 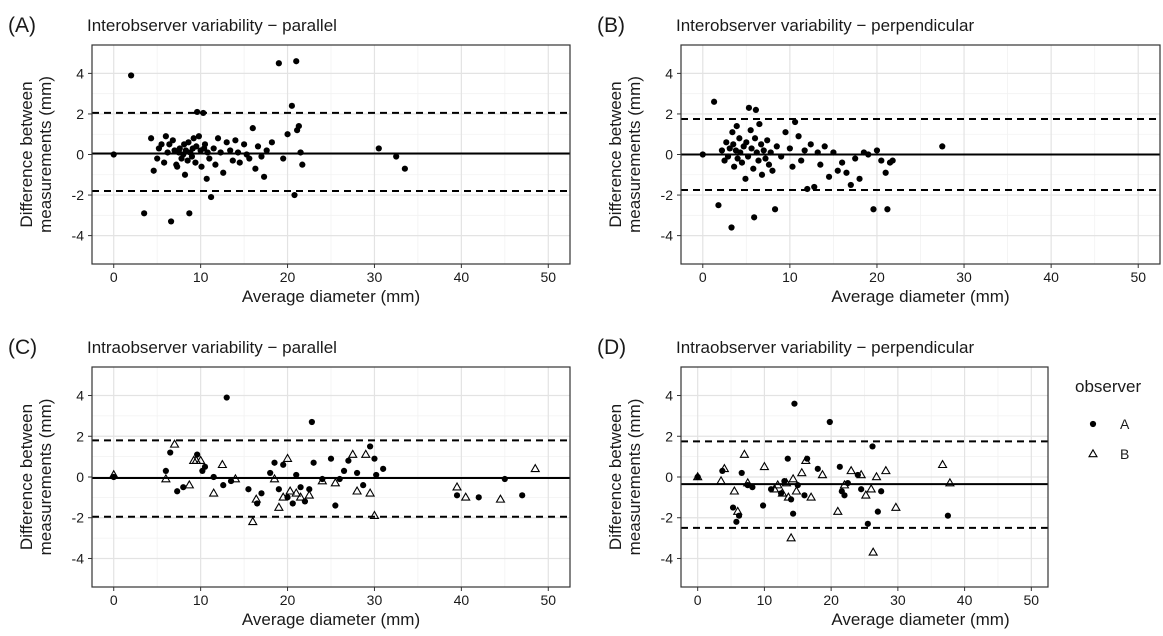 I want to click on panel-label: (B), so click(x=611, y=25).